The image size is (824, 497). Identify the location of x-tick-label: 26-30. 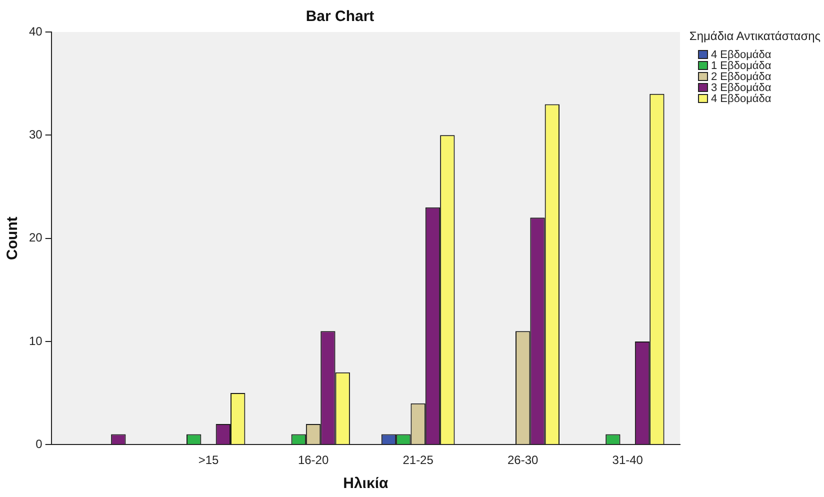
(523, 460).